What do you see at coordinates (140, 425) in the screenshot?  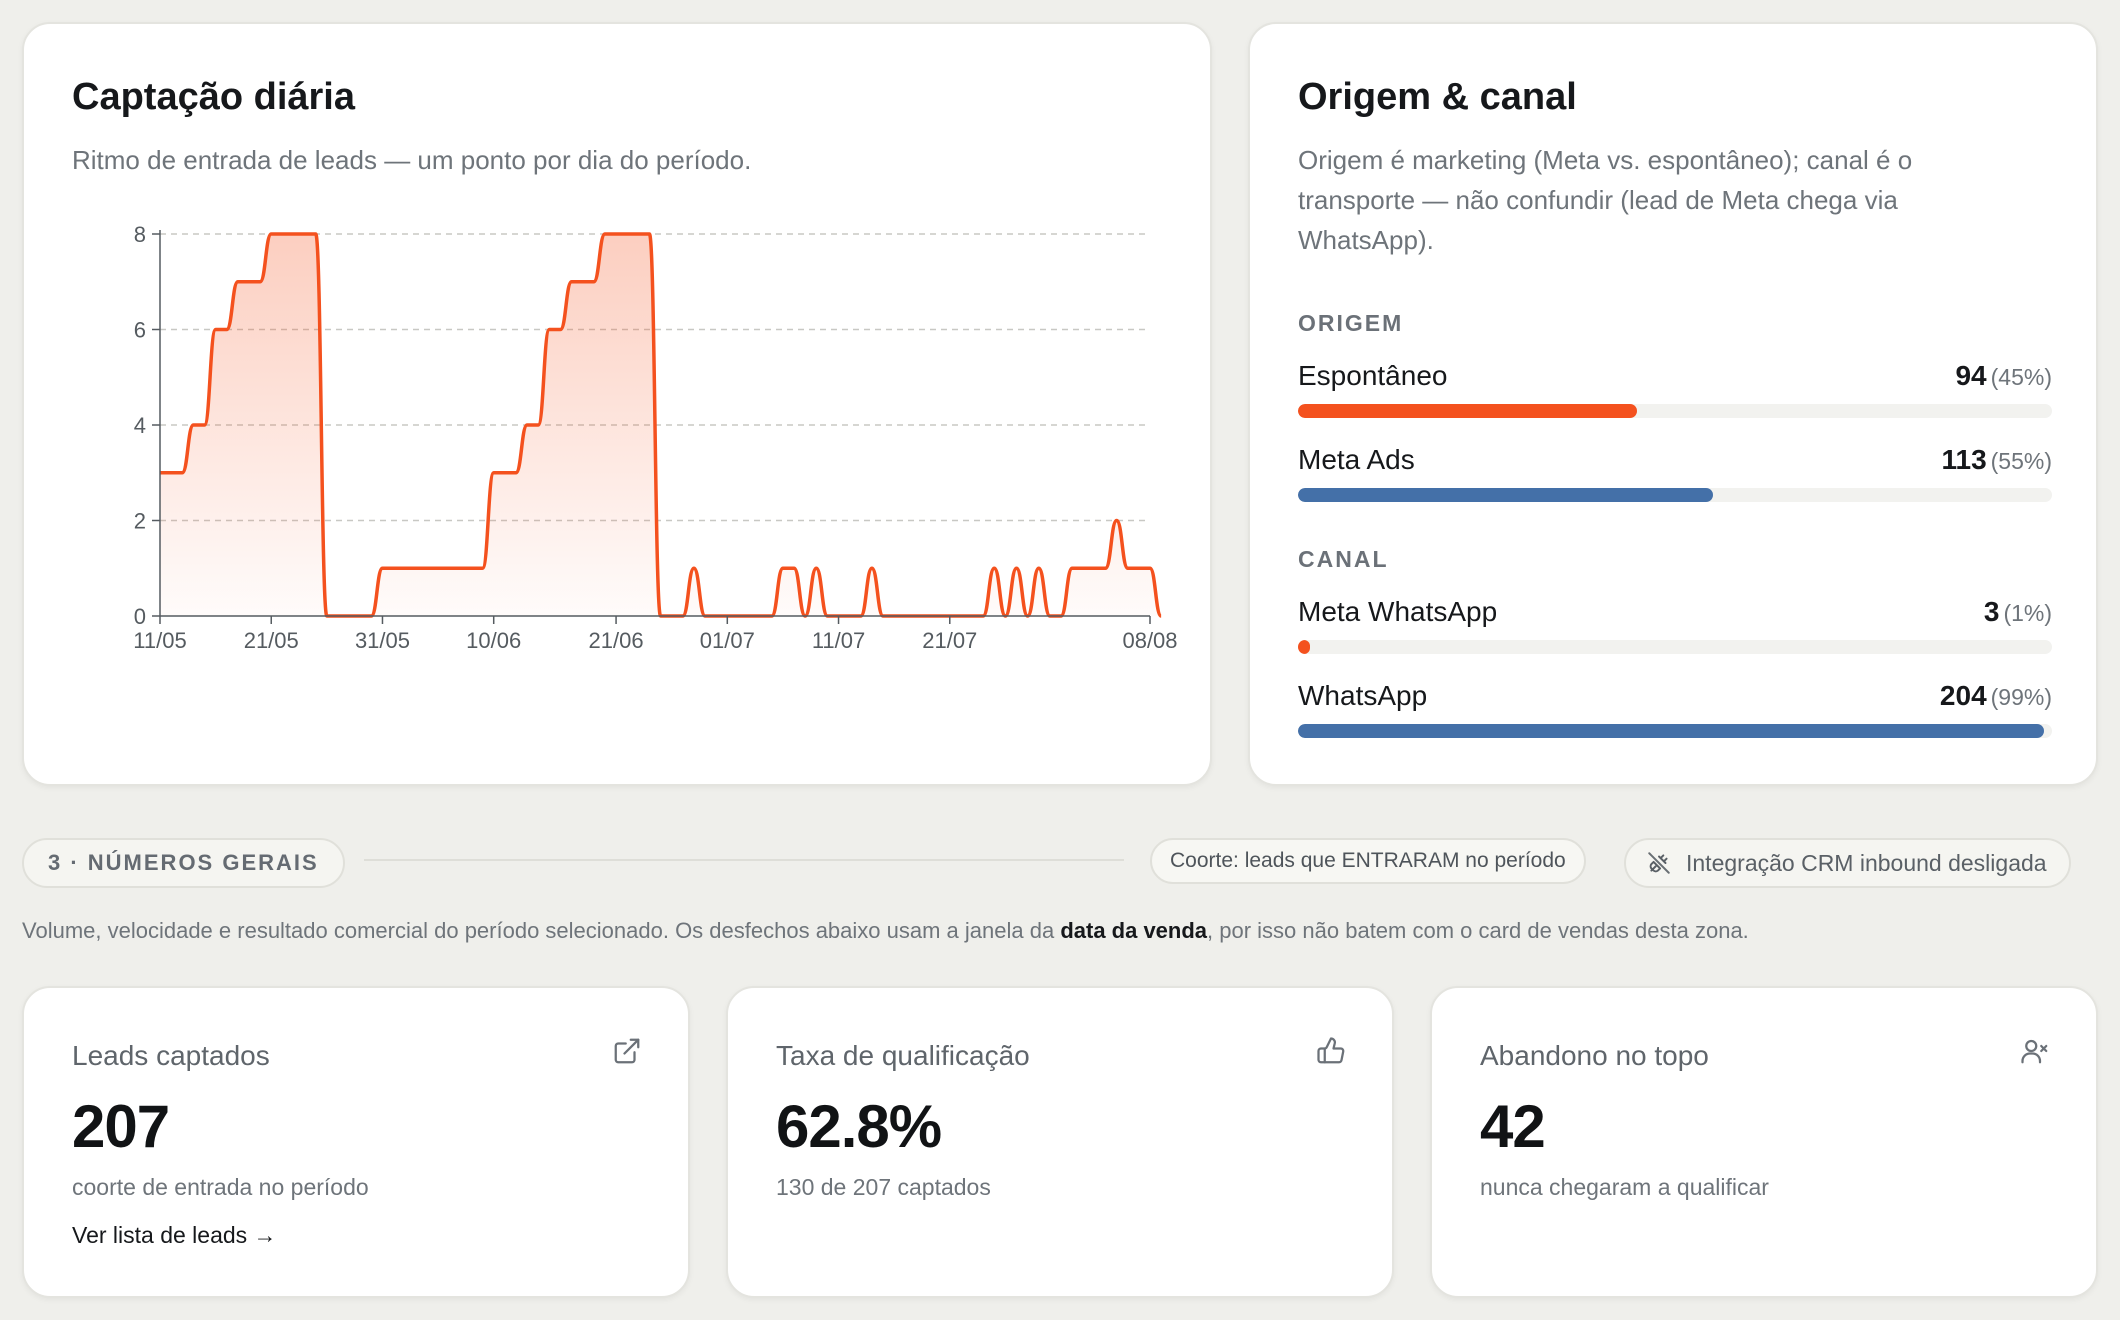 I see `y-tick-label: 4` at bounding box center [140, 425].